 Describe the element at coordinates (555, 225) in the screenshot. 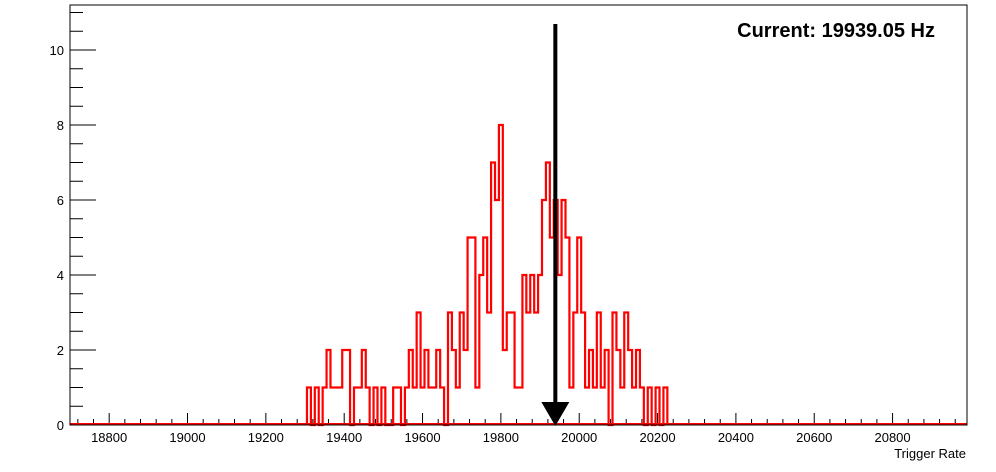

I see `current-rate-marker` at that location.